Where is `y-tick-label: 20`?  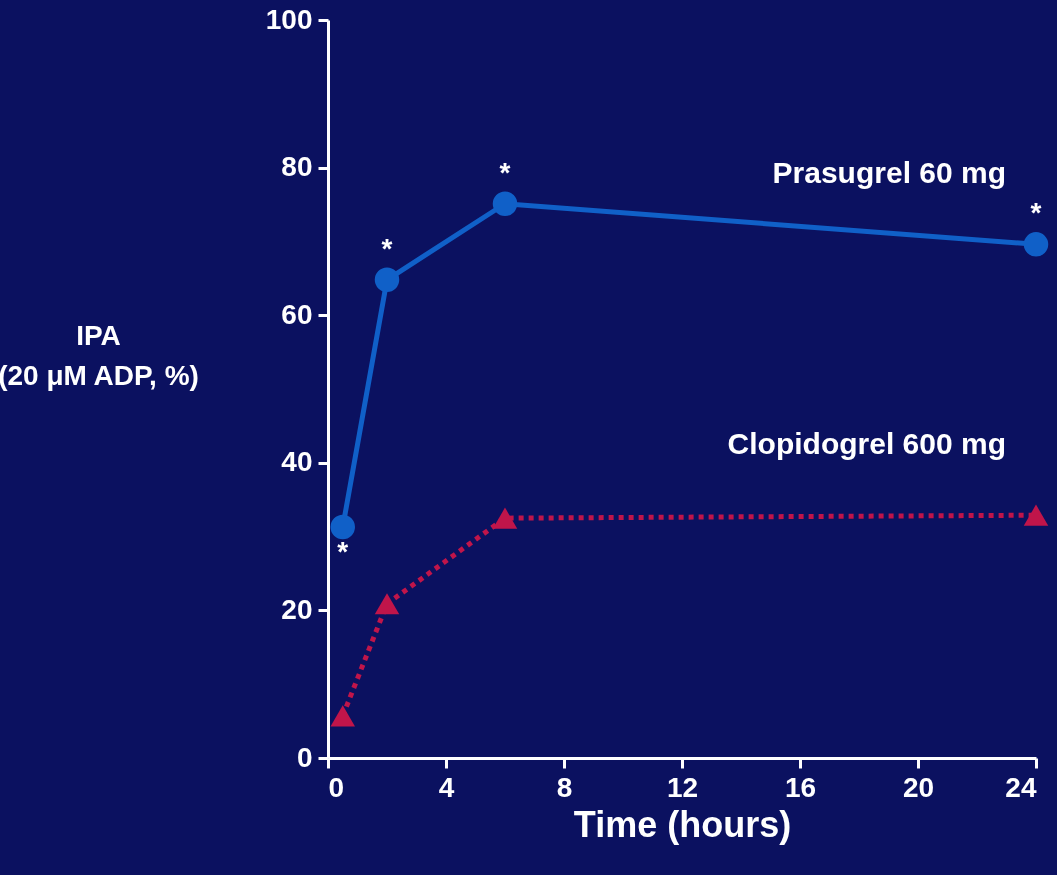
y-tick-label: 20 is located at coordinates (297, 609).